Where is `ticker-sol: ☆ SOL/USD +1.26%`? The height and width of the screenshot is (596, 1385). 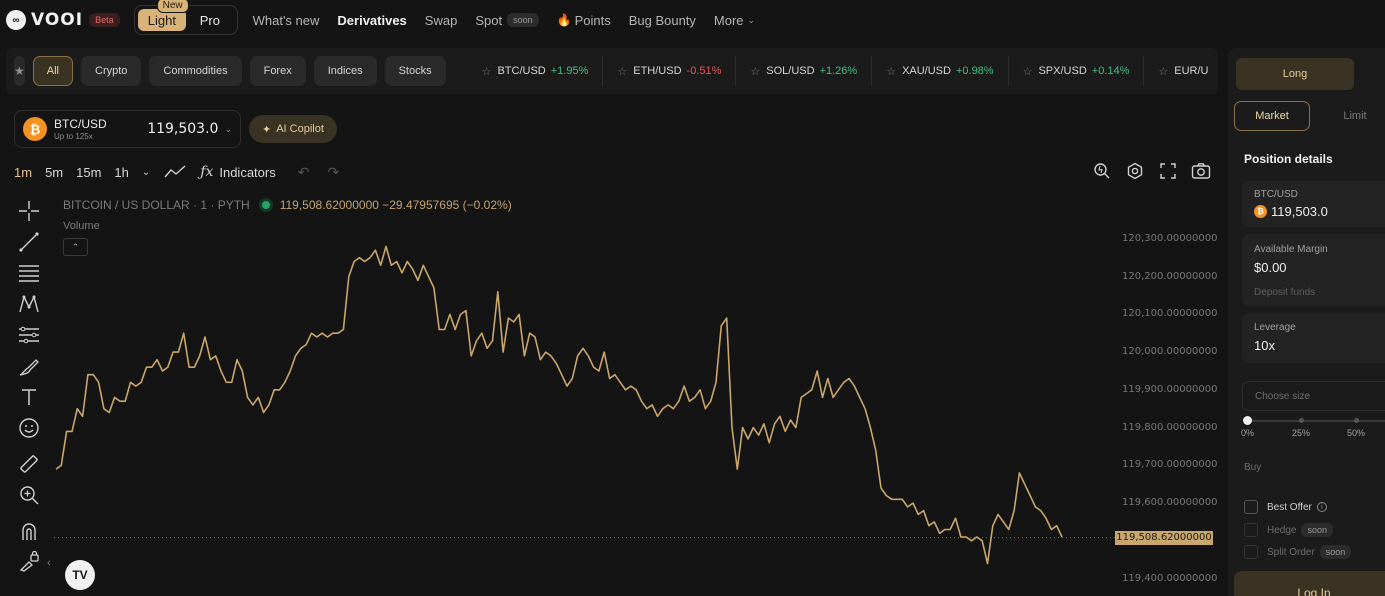 ticker-sol: ☆ SOL/USD +1.26% is located at coordinates (804, 71).